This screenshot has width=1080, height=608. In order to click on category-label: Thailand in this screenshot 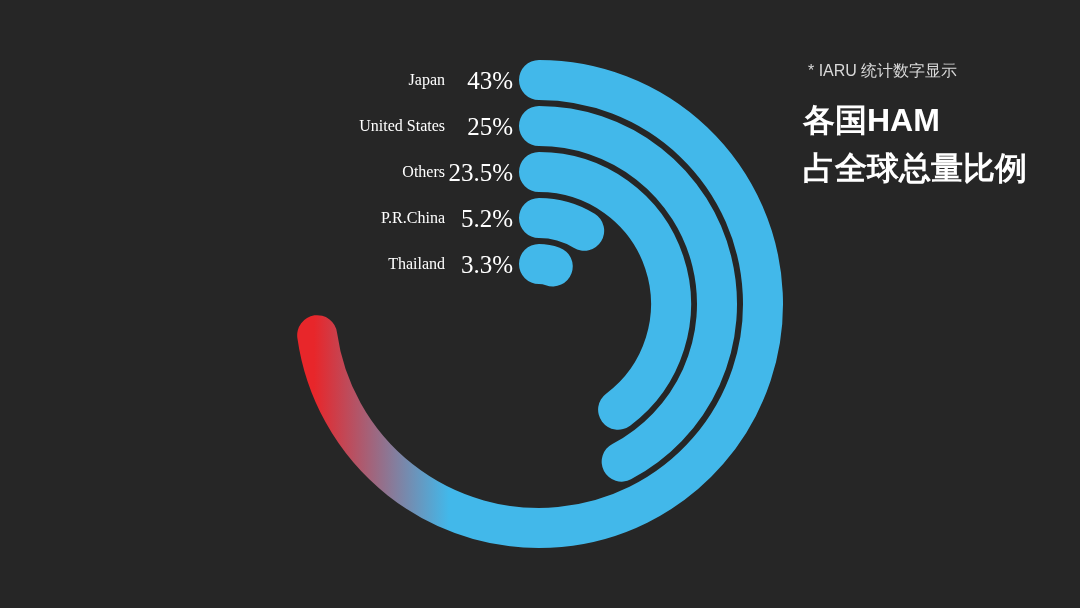, I will do `click(416, 263)`.